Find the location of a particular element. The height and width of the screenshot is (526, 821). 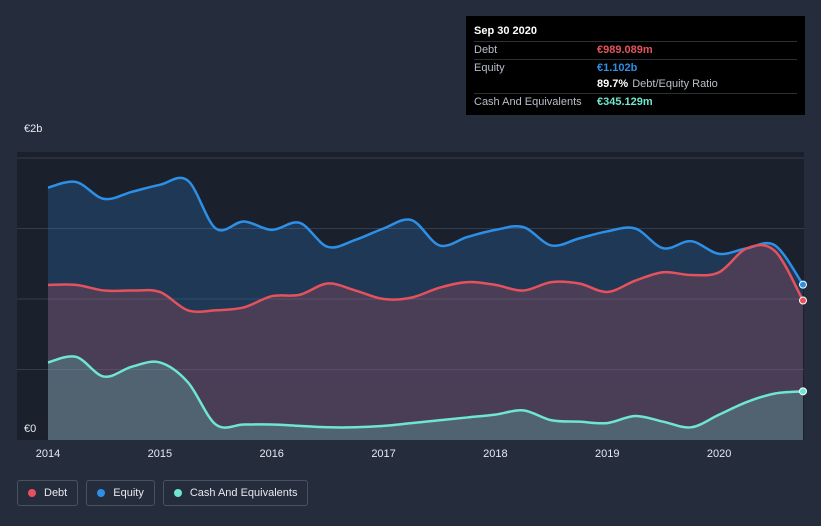

x-tick-label-2016: 2016 is located at coordinates (271, 454).